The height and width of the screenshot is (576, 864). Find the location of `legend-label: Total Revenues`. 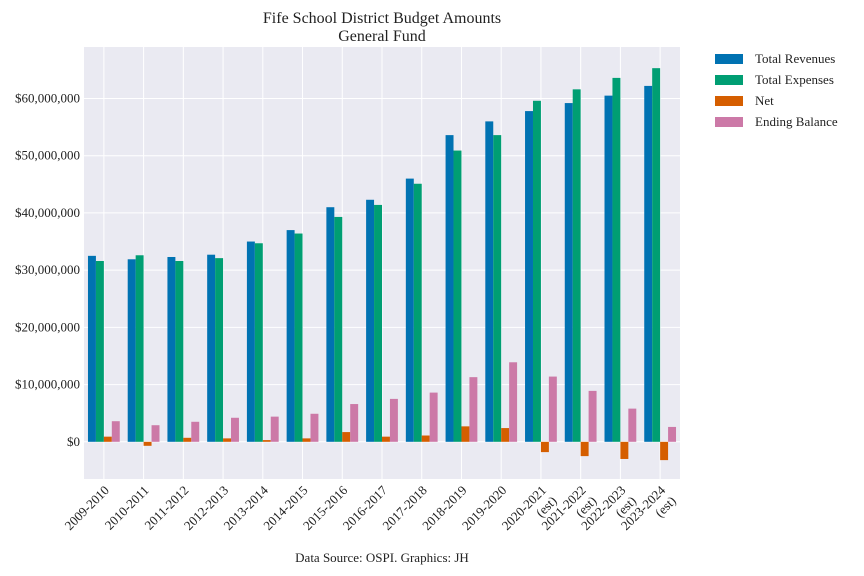

legend-label: Total Revenues is located at coordinates (795, 58).